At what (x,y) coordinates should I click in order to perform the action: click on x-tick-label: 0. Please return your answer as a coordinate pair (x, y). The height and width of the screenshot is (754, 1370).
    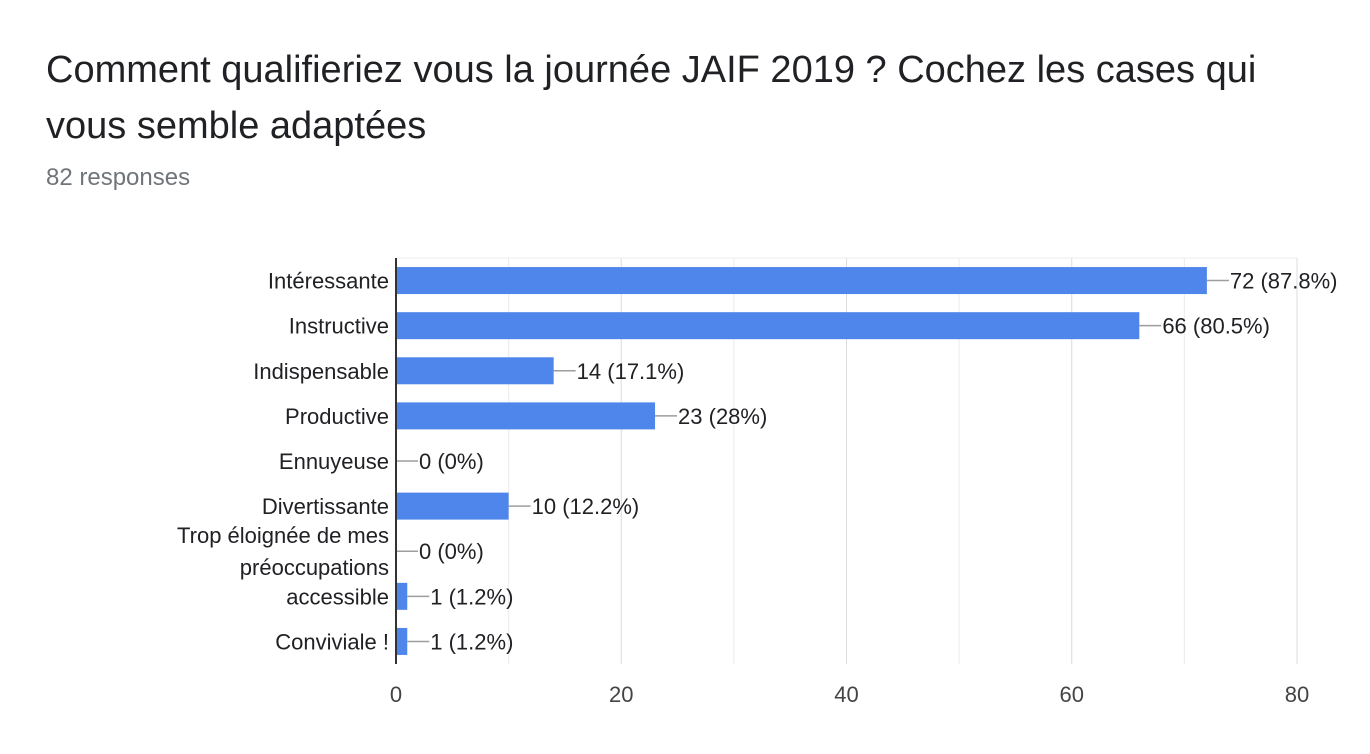
    Looking at the image, I should click on (396, 694).